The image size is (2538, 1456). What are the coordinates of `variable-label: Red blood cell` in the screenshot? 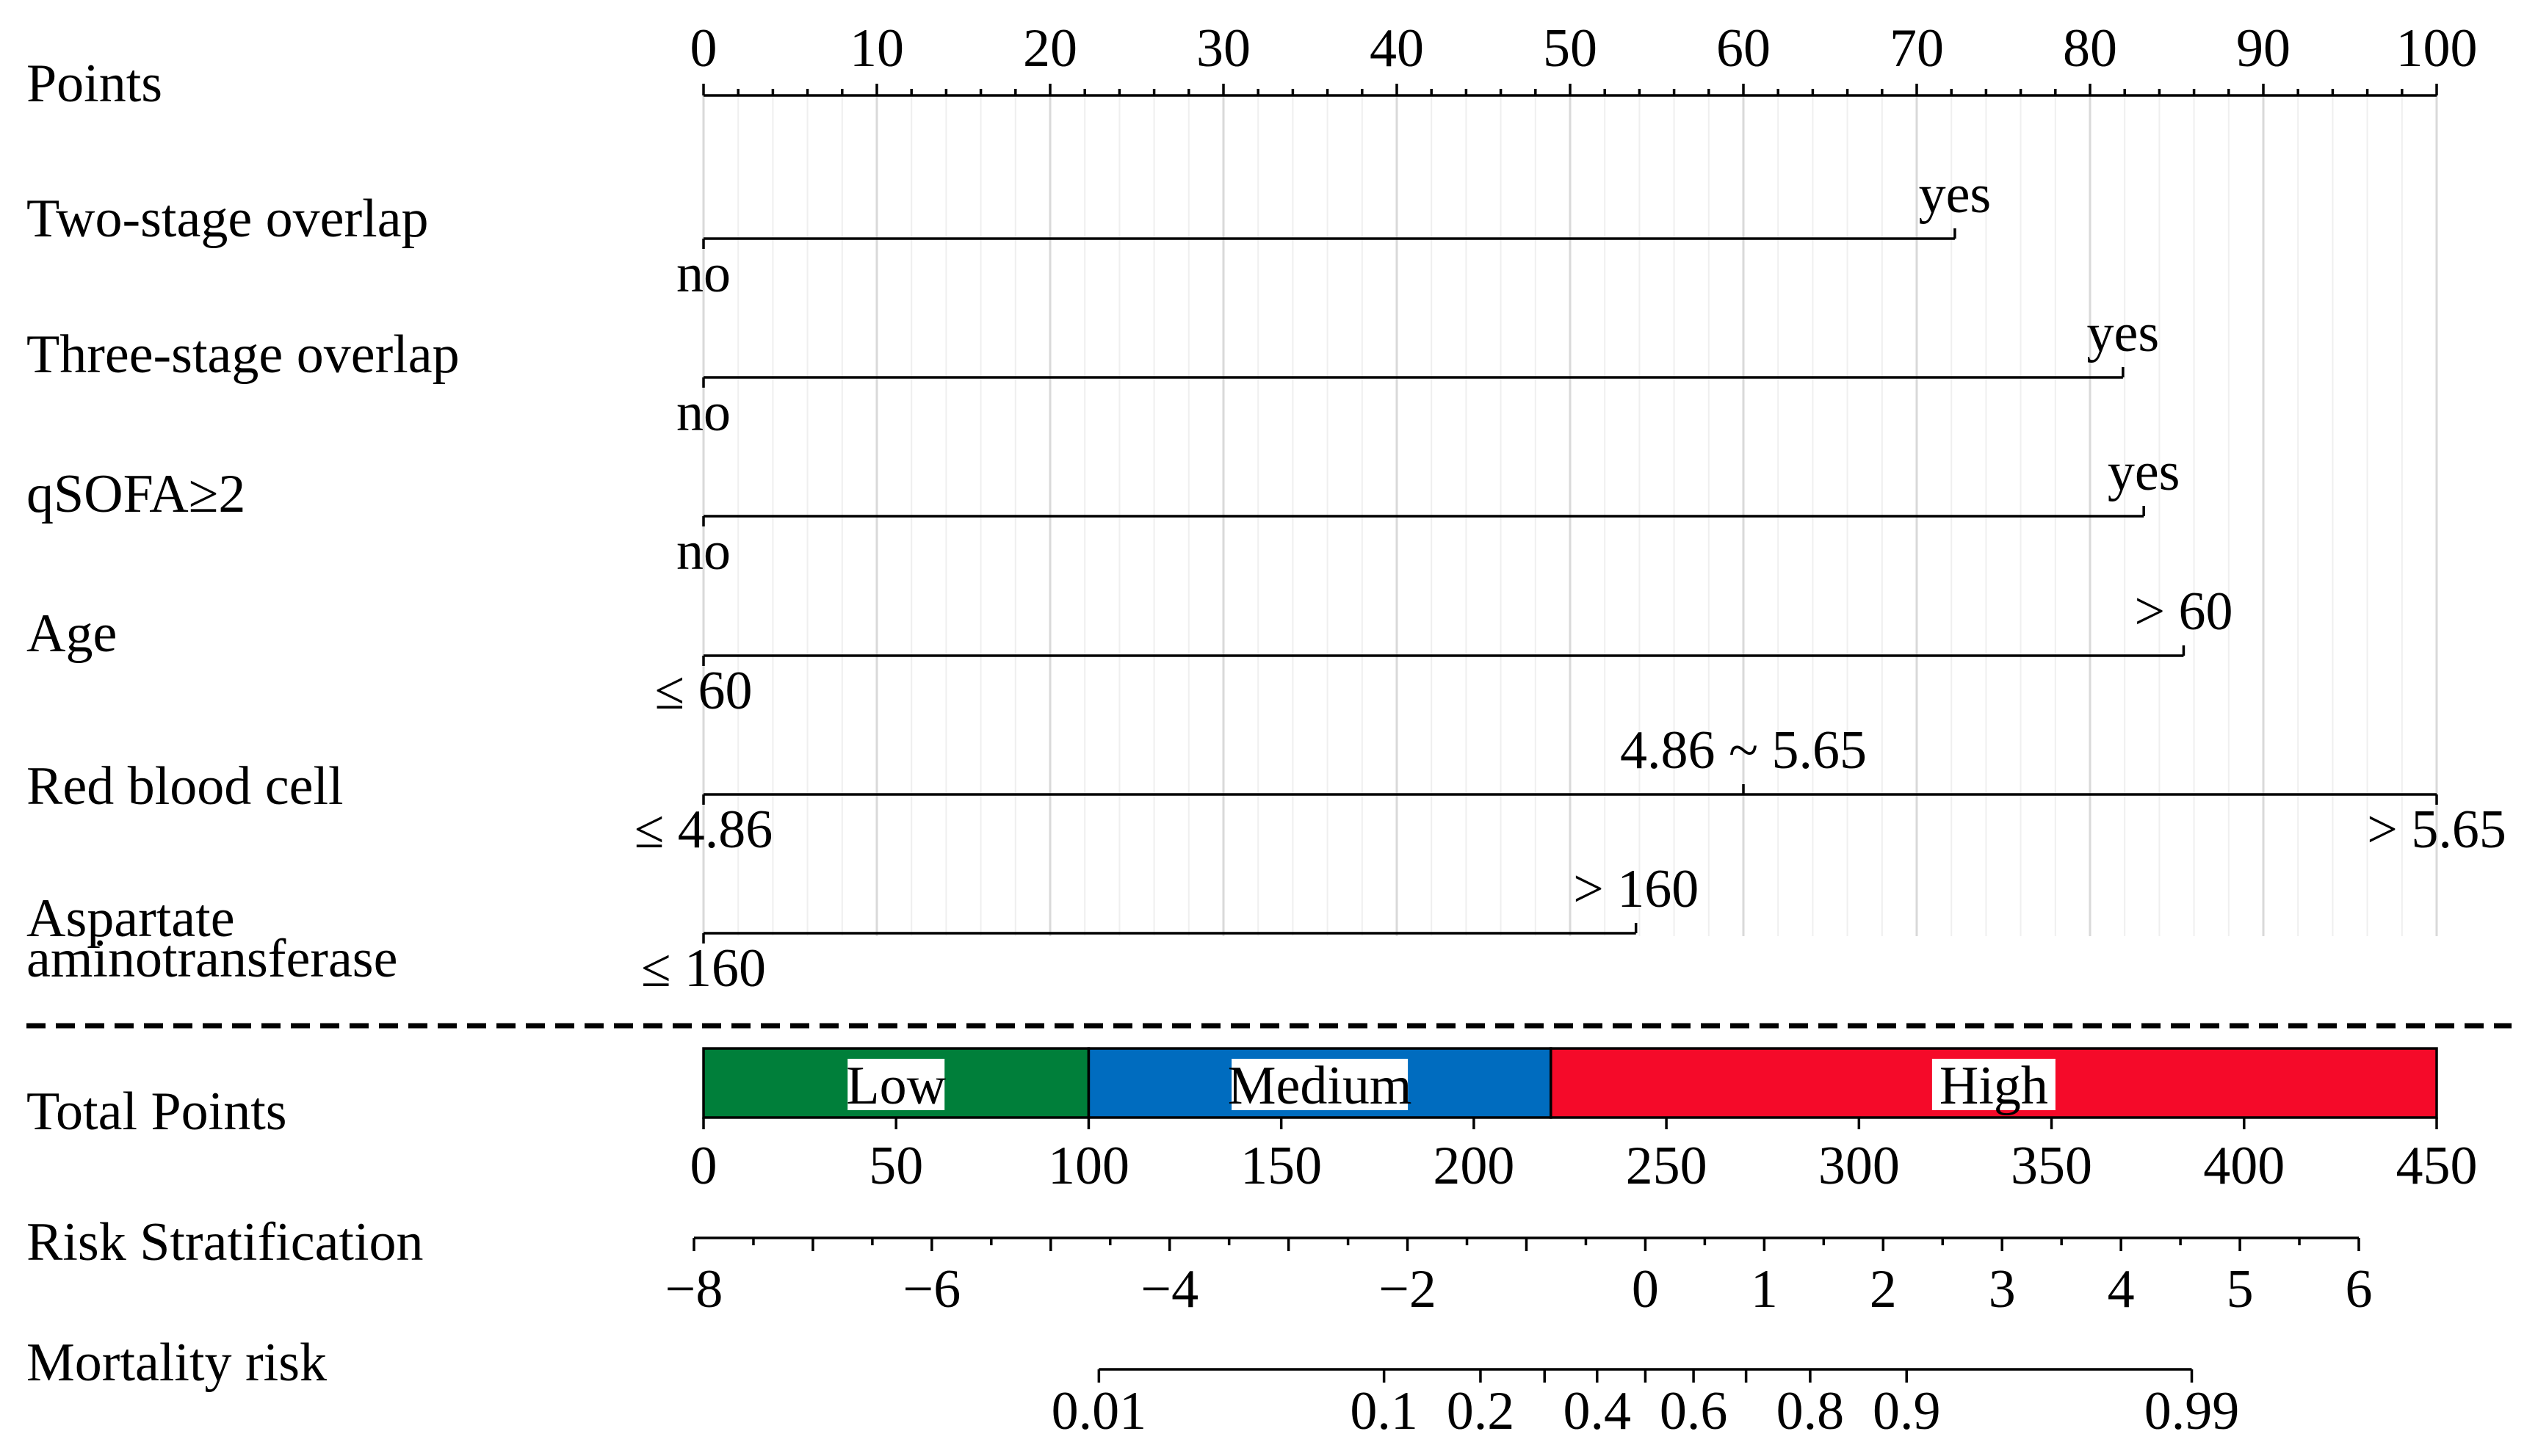 It's located at (185, 786).